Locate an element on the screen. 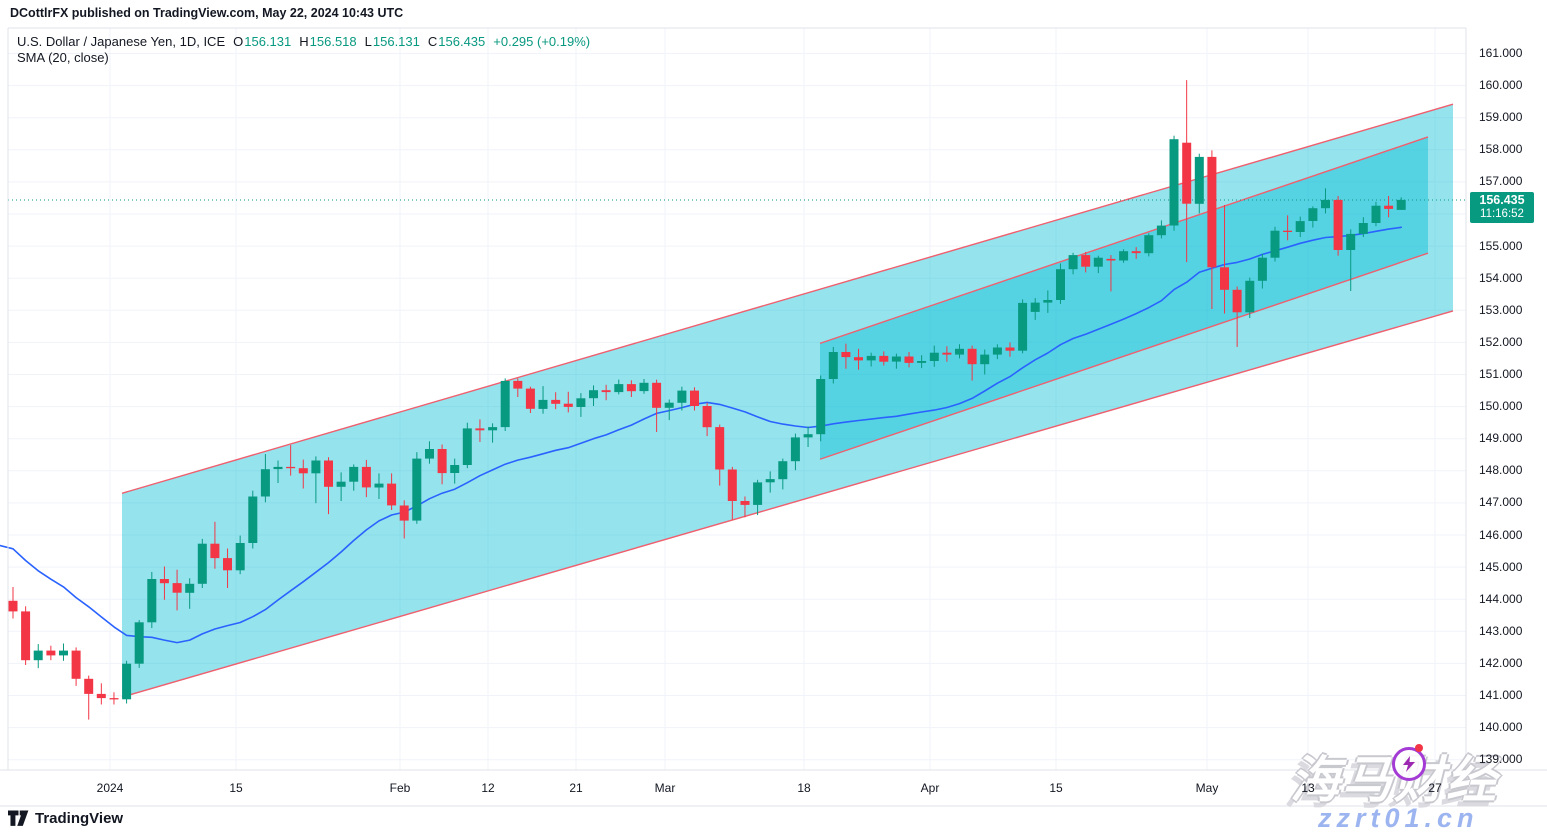 This screenshot has width=1547, height=836. price-tick-label: 149.000 is located at coordinates (1501, 438).